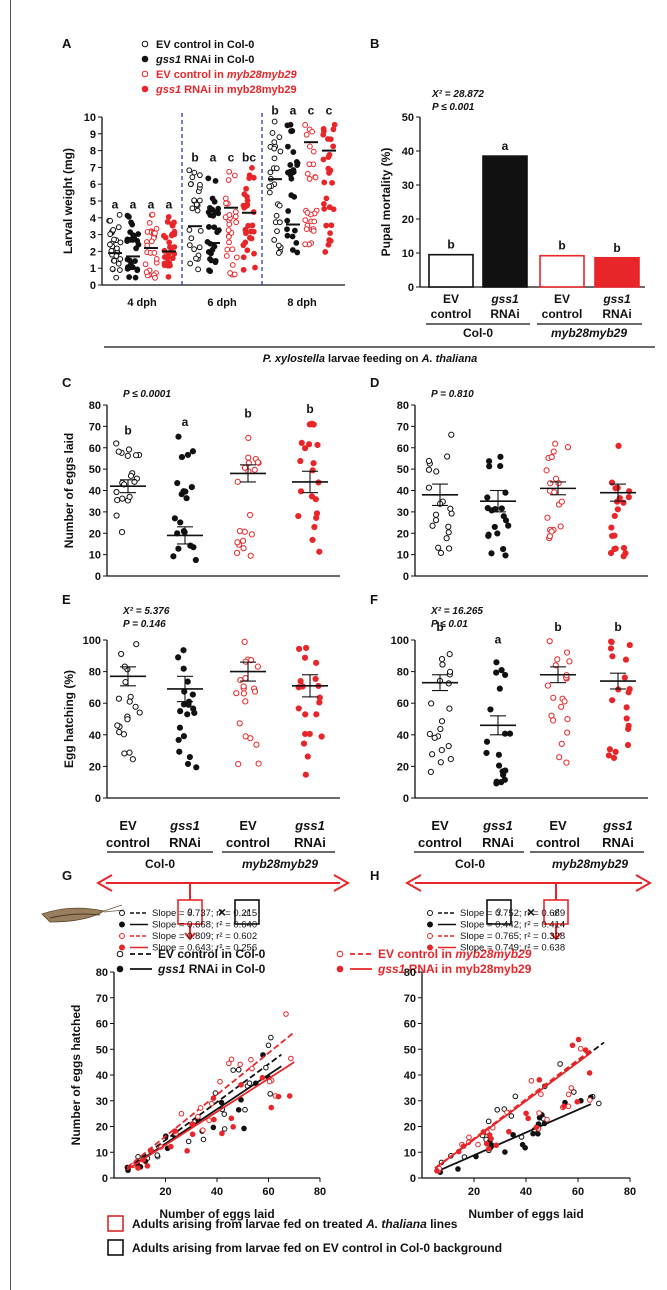  What do you see at coordinates (403, 406) in the screenshot?
I see `panel-D-y-tick-label: 80` at bounding box center [403, 406].